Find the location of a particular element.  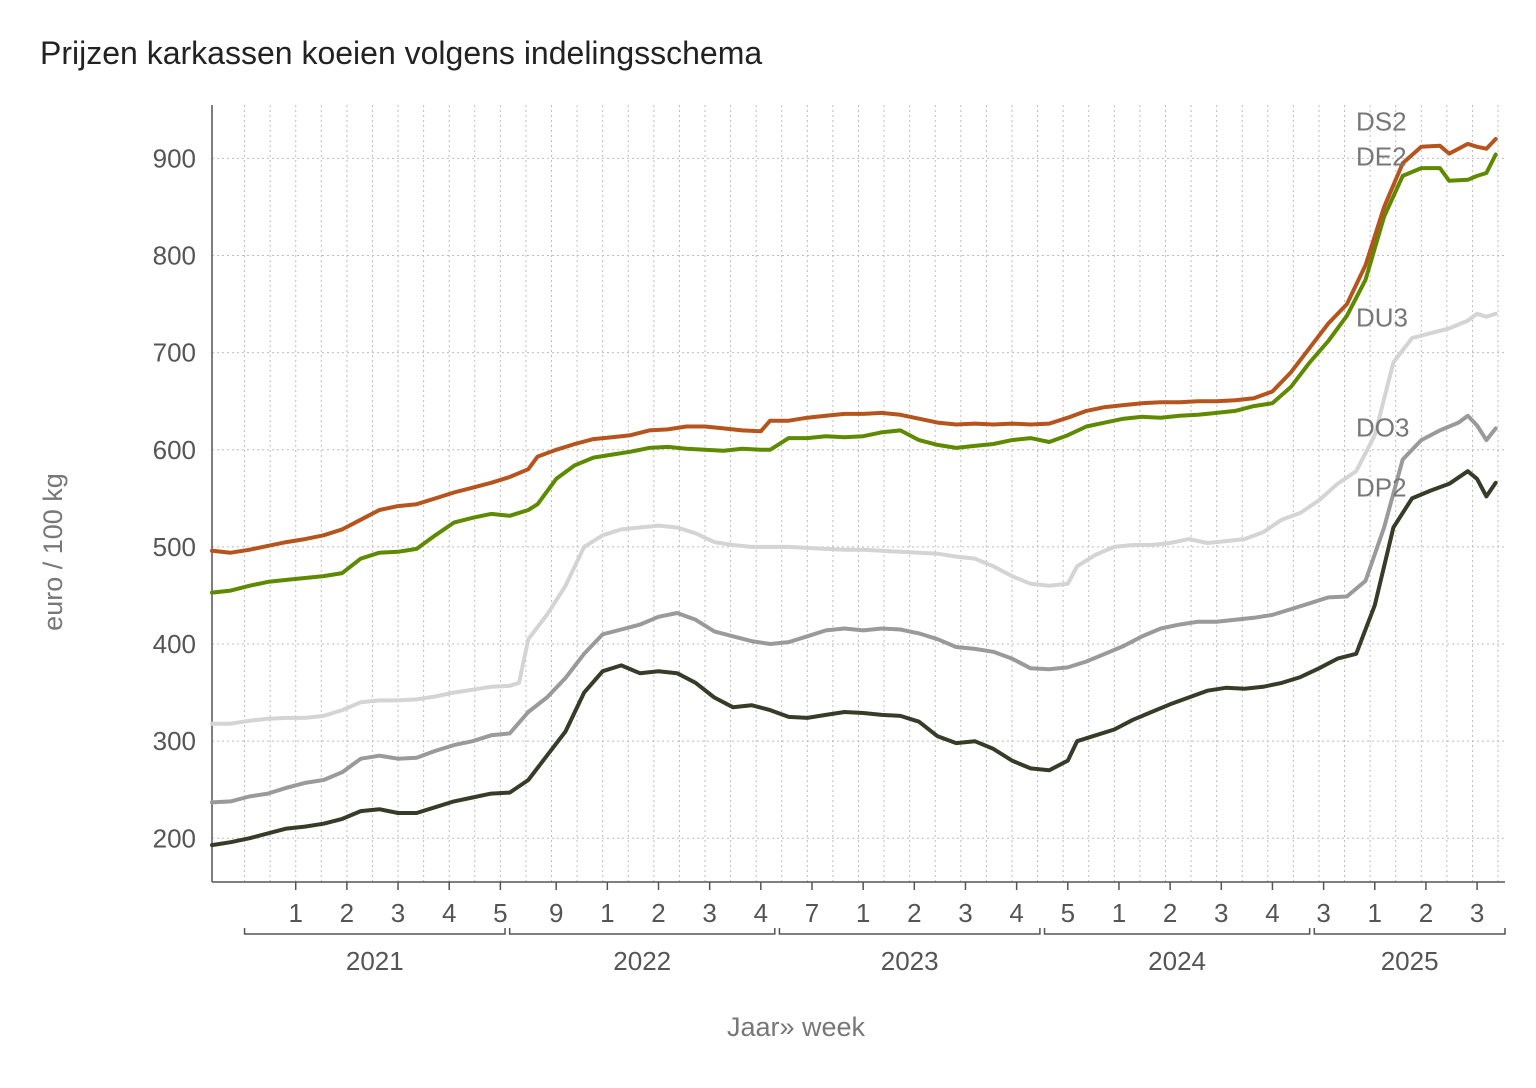

y-tick-label: 700 is located at coordinates (174, 353).